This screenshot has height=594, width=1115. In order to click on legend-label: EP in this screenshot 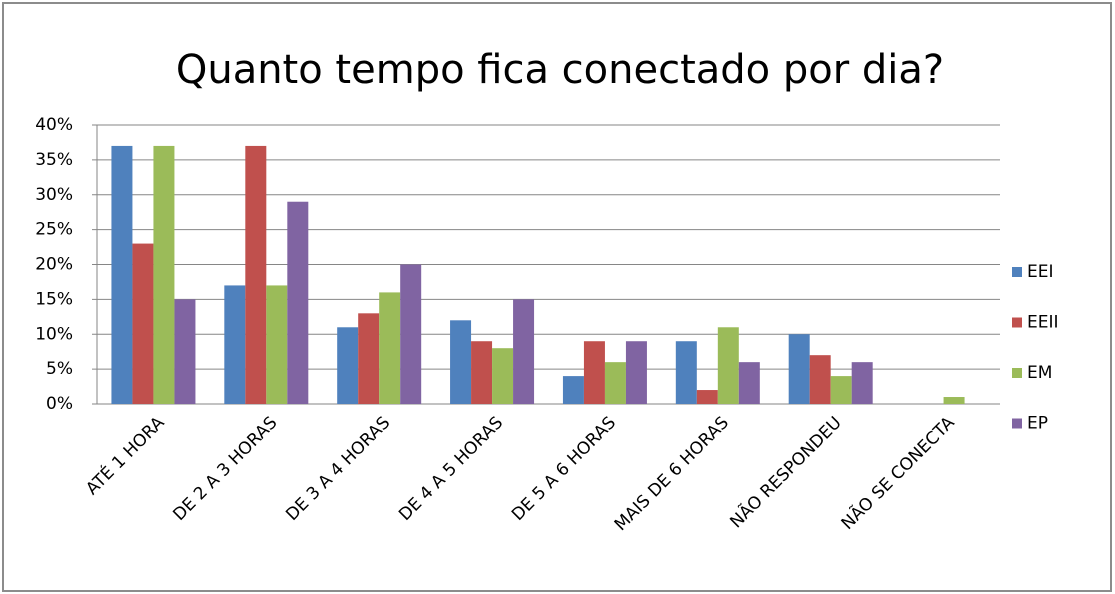, I will do `click(1037, 424)`.